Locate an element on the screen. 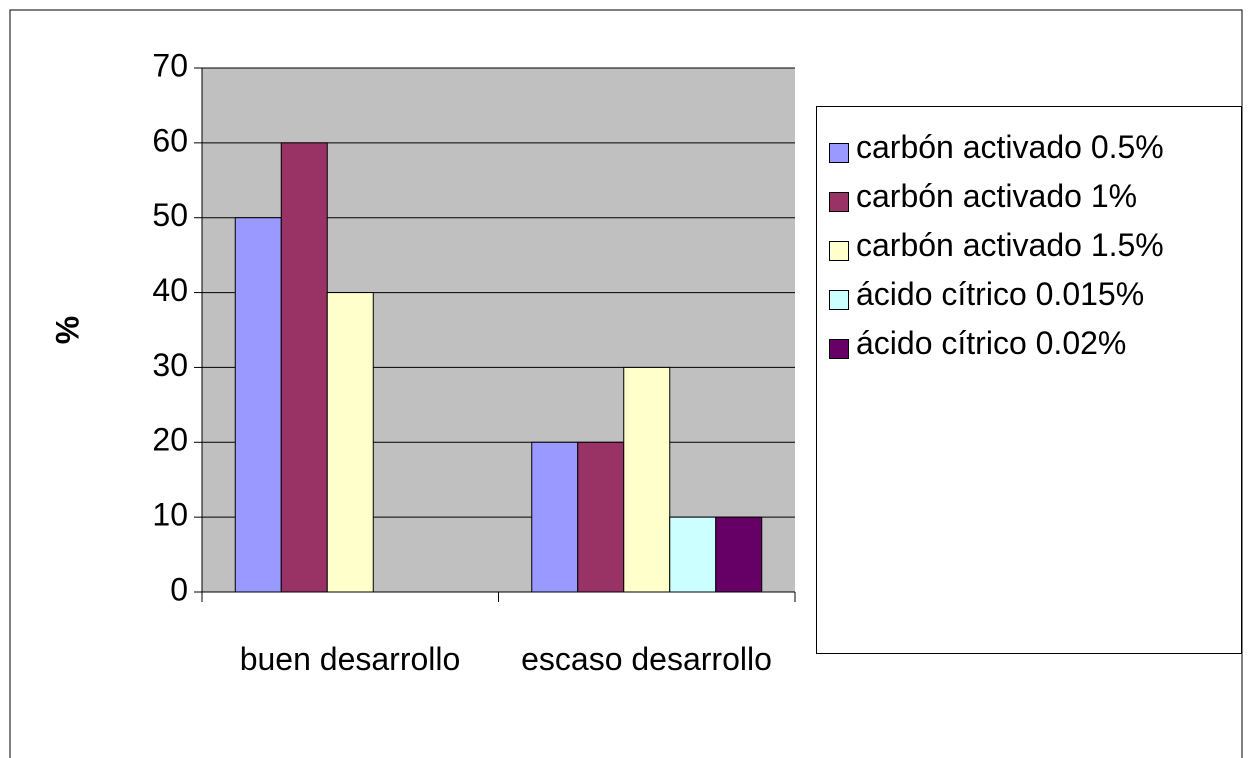  y-tick-label: 40 is located at coordinates (170, 290).